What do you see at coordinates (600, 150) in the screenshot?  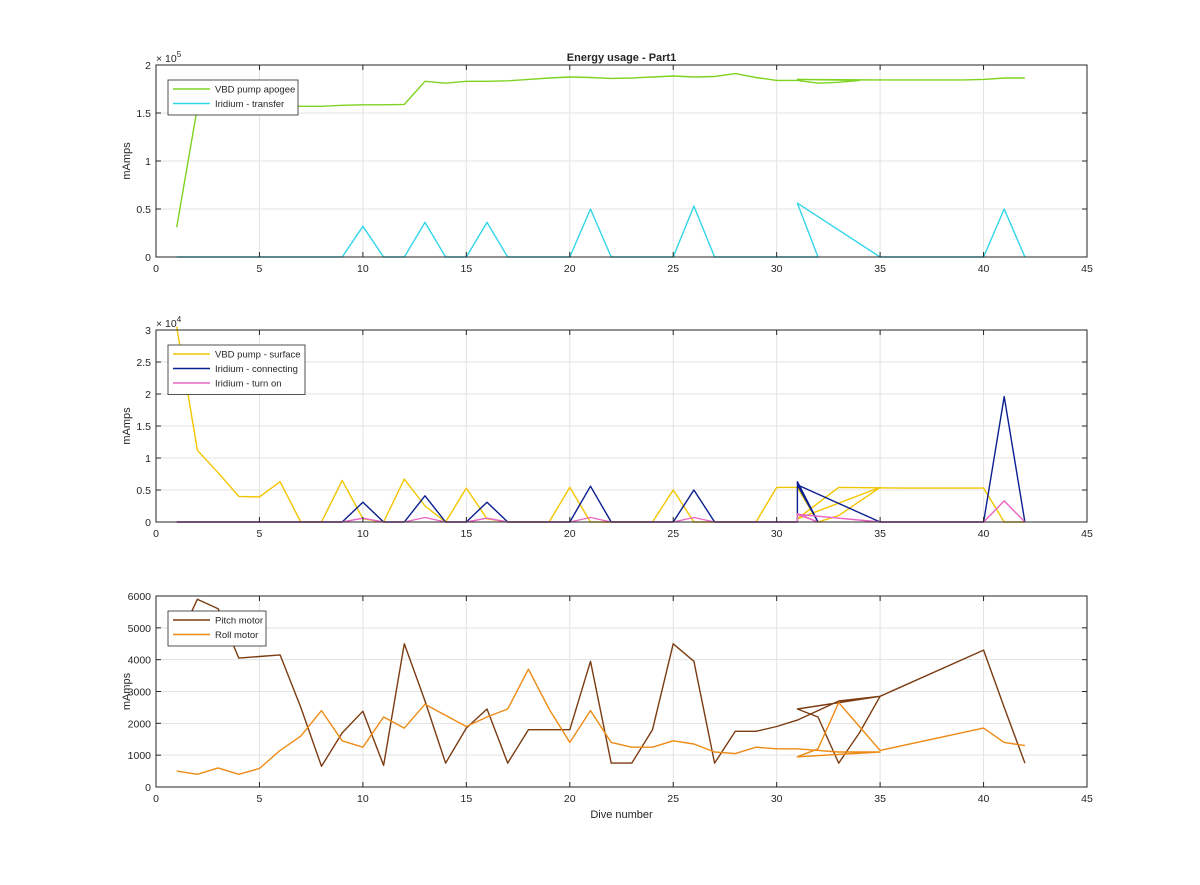 I see `series-line-vbd-pump-apogee` at bounding box center [600, 150].